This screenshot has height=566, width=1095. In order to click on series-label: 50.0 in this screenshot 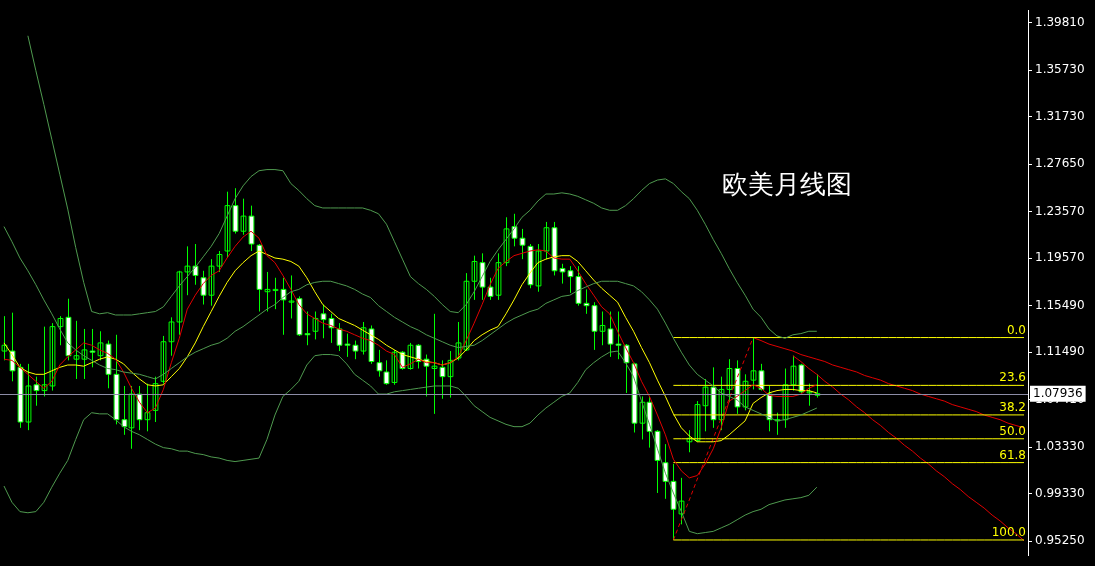, I will do `click(1012, 430)`.